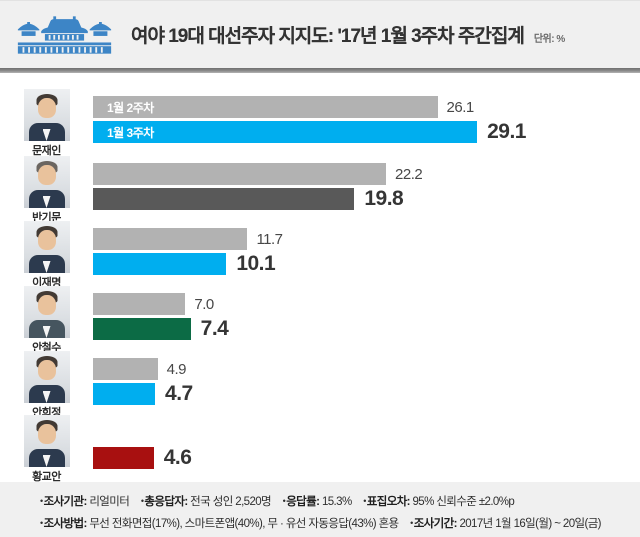  What do you see at coordinates (335, 502) in the screenshot?
I see `footer-value: 15.3%` at bounding box center [335, 502].